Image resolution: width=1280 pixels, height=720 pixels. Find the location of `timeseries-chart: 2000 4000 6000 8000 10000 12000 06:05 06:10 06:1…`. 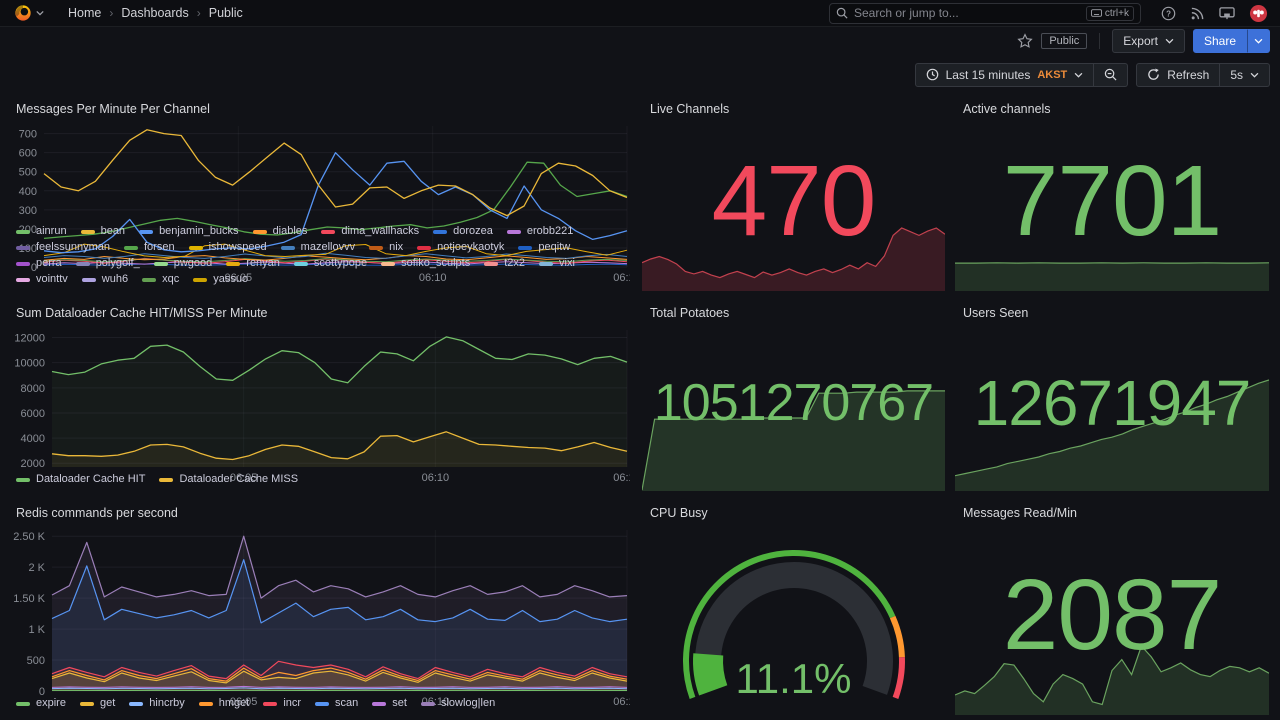

timeseries-chart: 2000 4000 6000 8000 10000 12000 06:05 06:10 06:1… is located at coordinates (320, 403).